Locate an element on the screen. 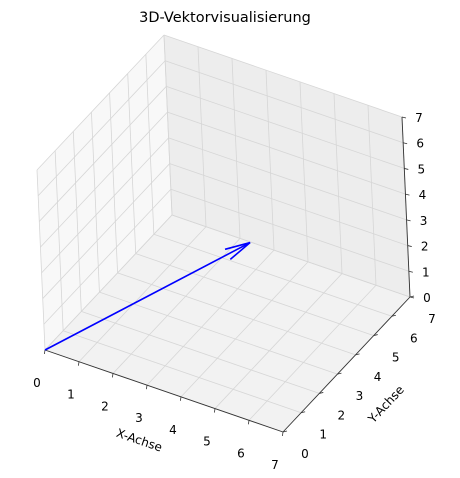 This screenshot has width=460, height=478. vector-head-left is located at coordinates (240, 250).